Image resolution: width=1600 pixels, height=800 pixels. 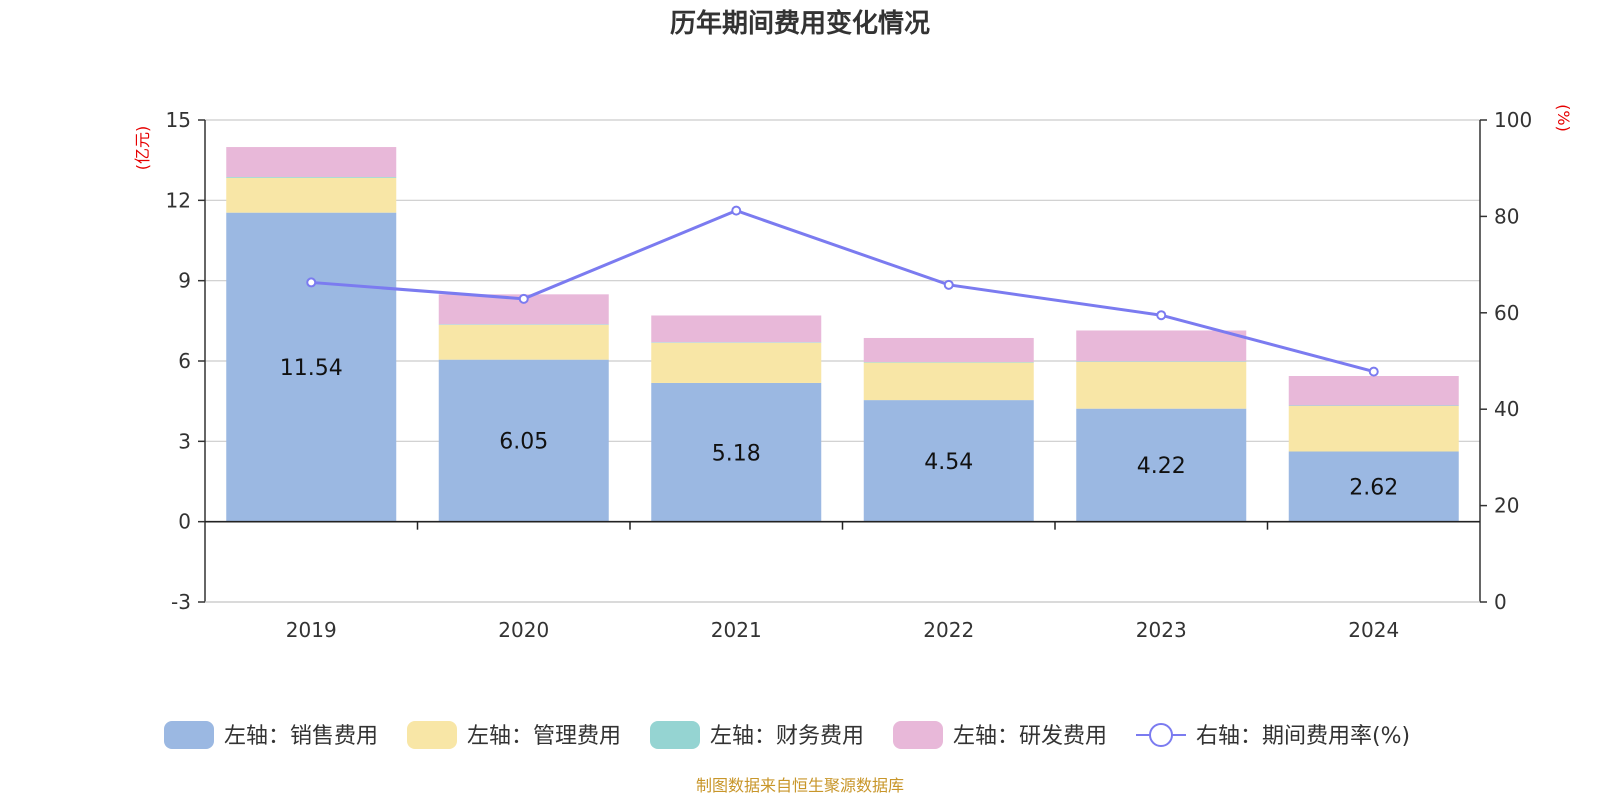 What do you see at coordinates (1161, 735) in the screenshot?
I see `legend-marker` at bounding box center [1161, 735].